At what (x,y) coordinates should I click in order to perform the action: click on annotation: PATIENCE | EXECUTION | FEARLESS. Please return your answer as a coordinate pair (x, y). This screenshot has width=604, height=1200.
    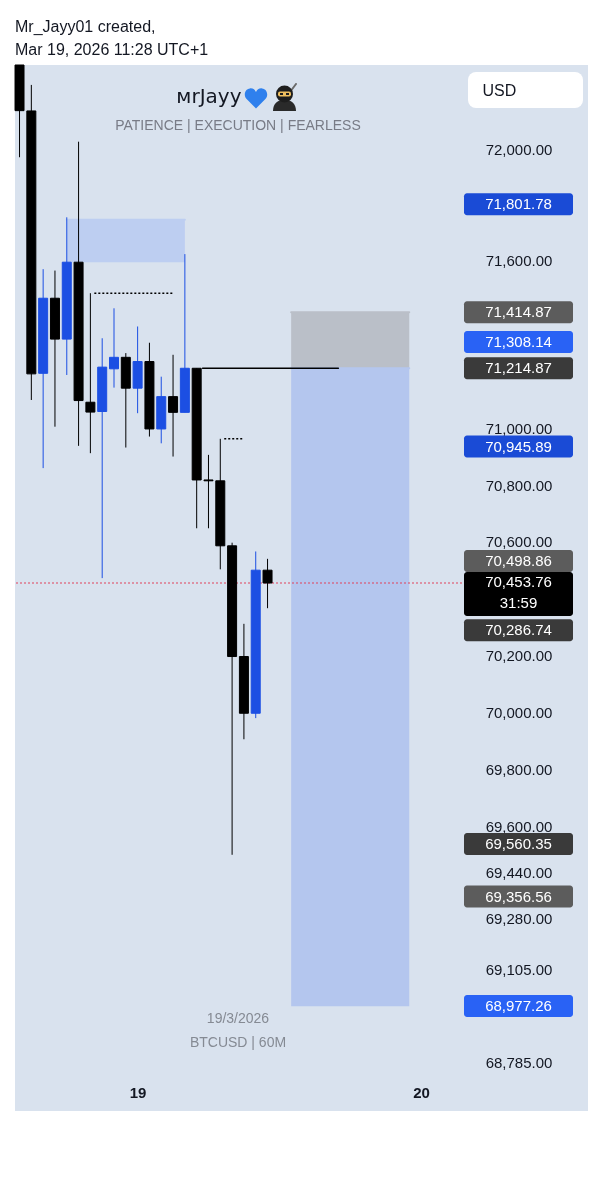
    Looking at the image, I should click on (238, 125).